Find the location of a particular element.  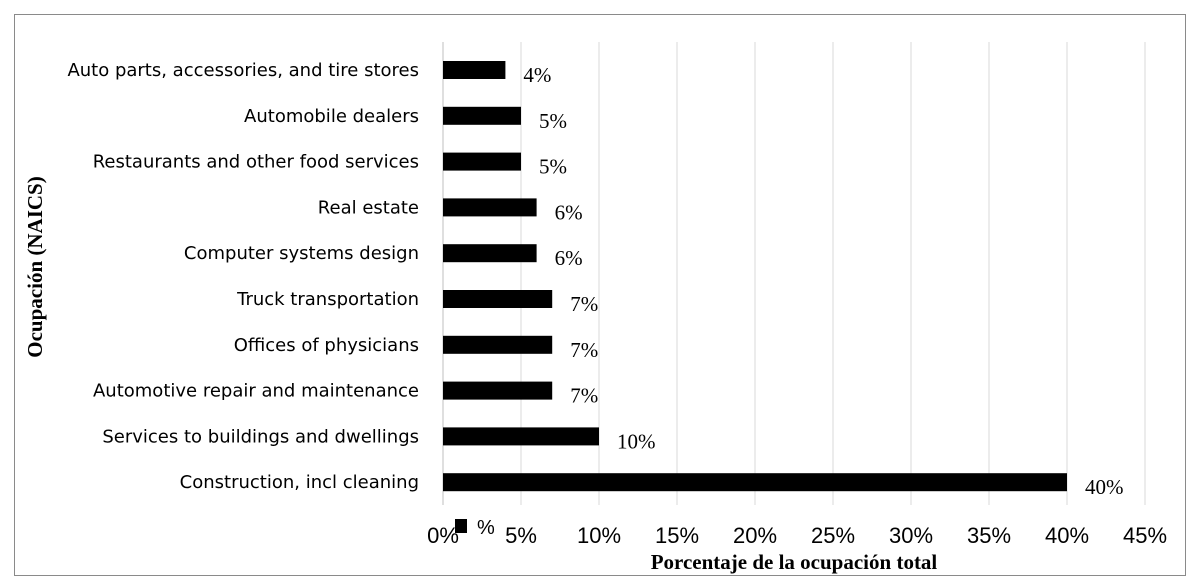

category-label: Restaurants and other food services is located at coordinates (256, 162).